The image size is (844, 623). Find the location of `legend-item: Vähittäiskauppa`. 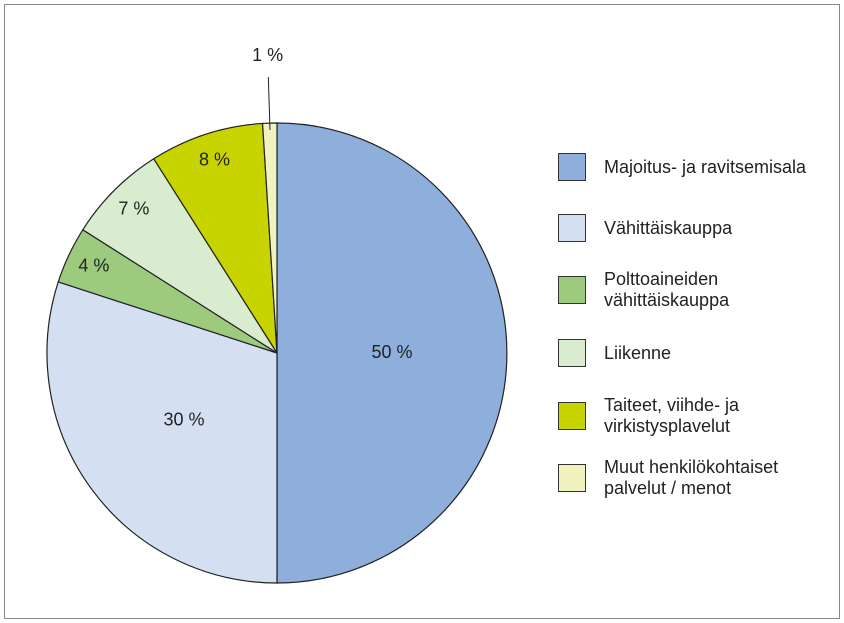

legend-item: Vähittäiskauppa is located at coordinates (688, 228).